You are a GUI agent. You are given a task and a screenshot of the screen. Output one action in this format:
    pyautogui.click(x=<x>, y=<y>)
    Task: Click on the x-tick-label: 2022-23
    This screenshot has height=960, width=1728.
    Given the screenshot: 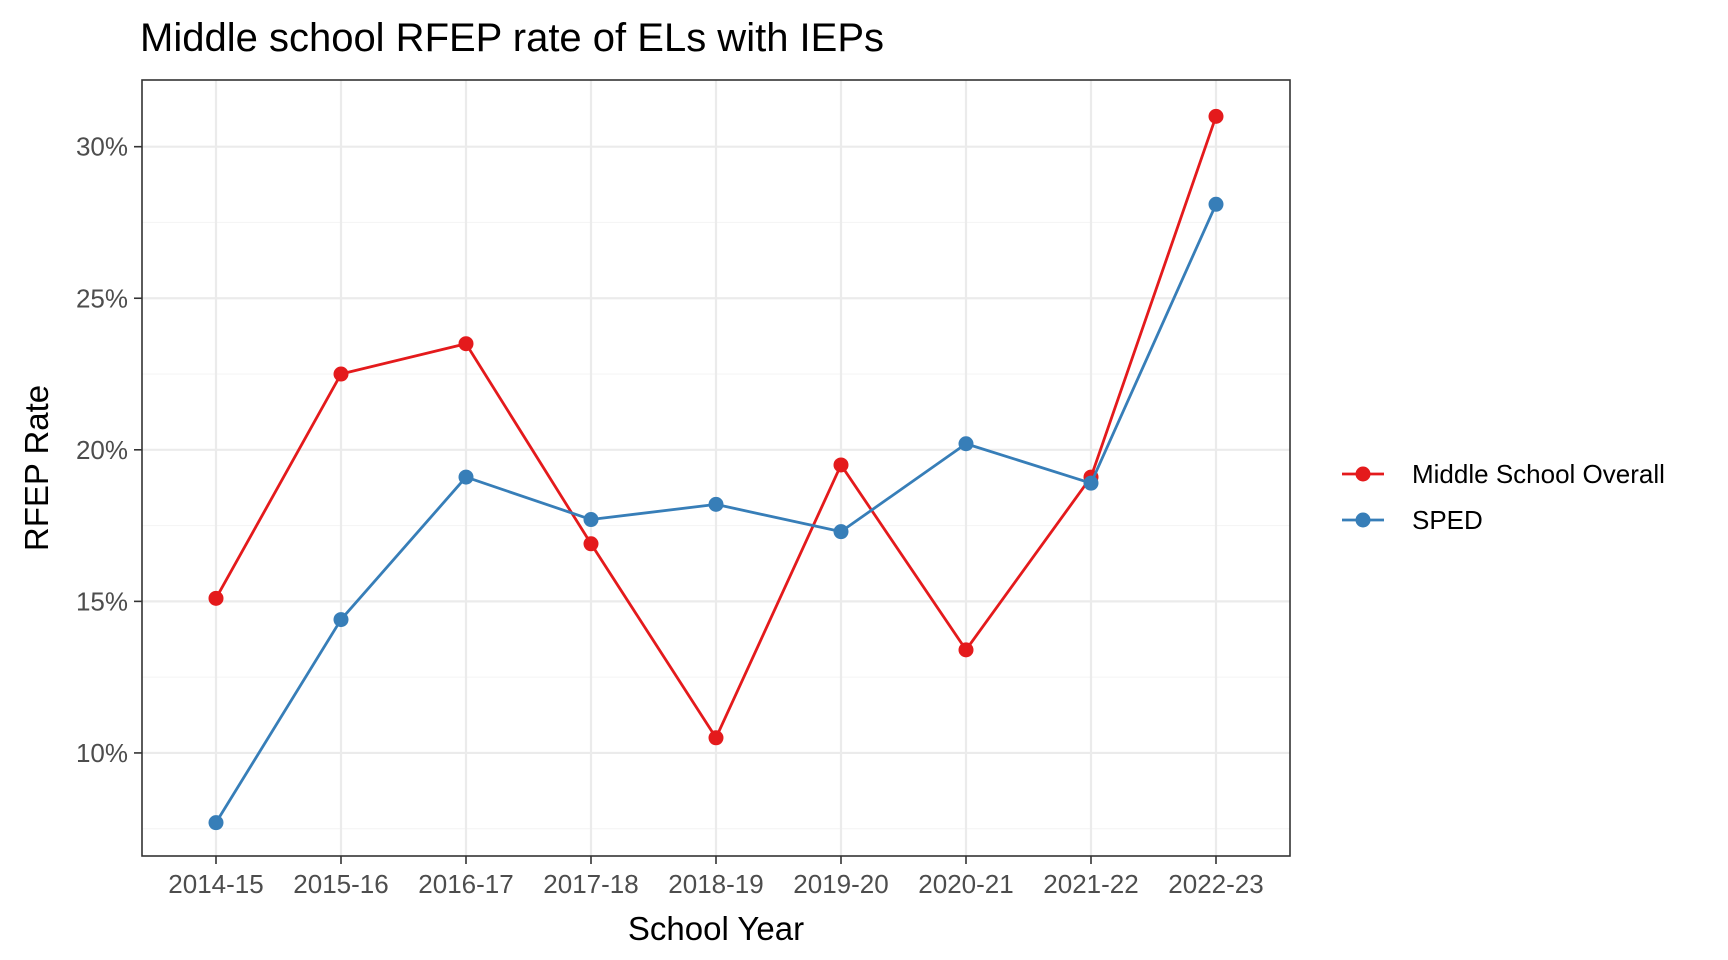 What is the action you would take?
    pyautogui.click(x=1215, y=884)
    